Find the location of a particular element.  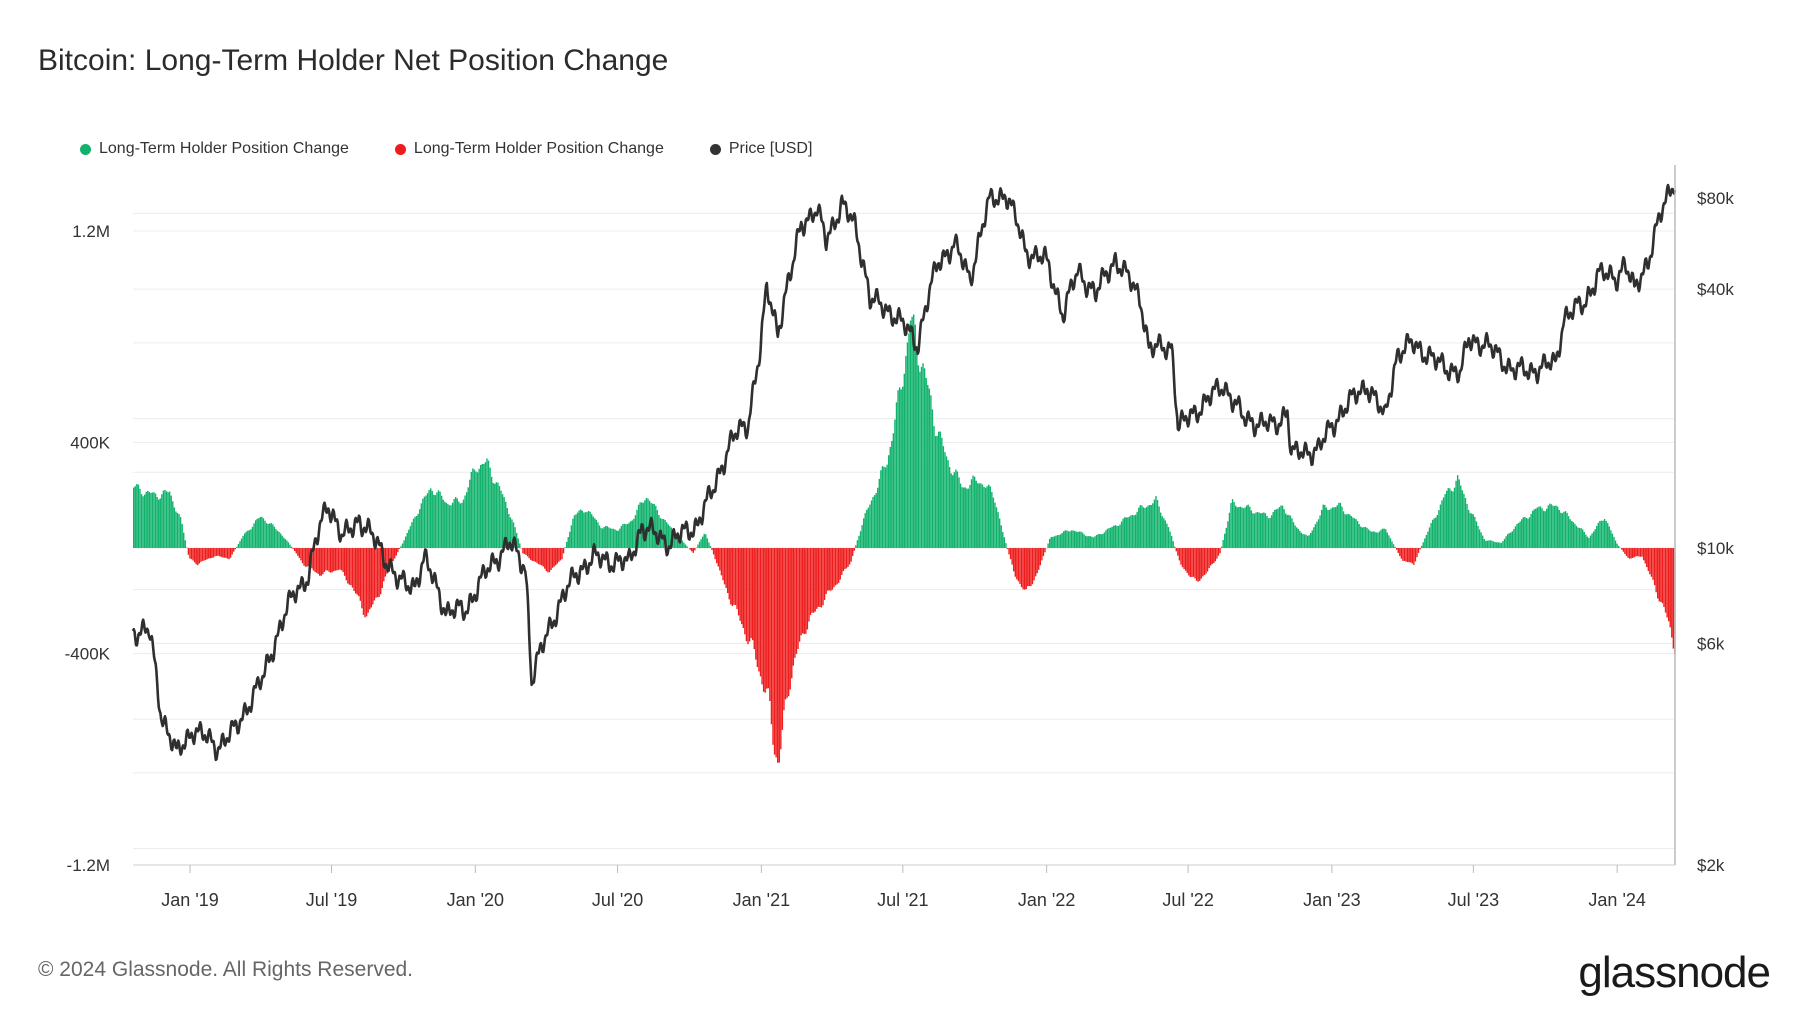

x-tick-label: Jan '24 is located at coordinates (1616, 900).